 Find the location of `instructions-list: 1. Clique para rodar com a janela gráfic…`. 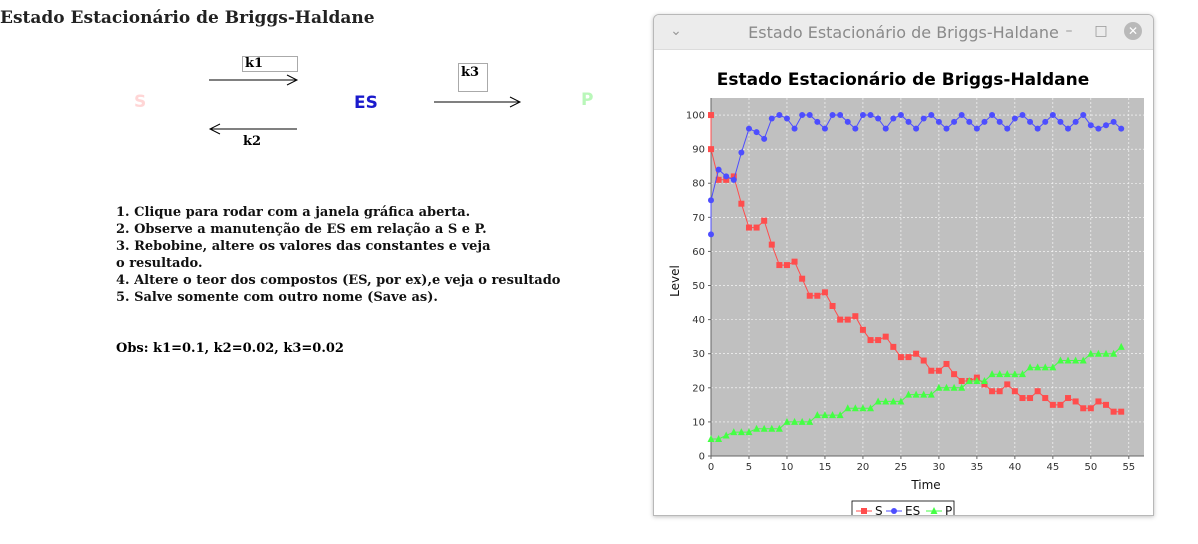

instructions-list: 1. Clique para rodar com a janela gráfic… is located at coordinates (338, 255).